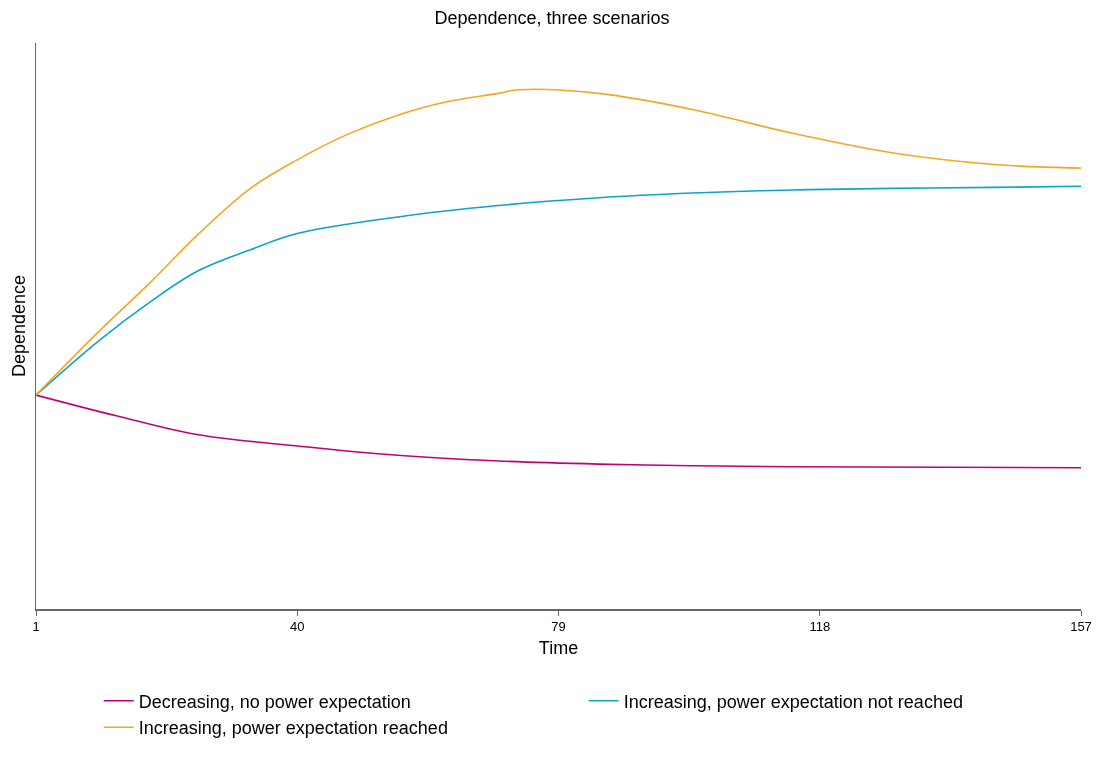  What do you see at coordinates (558, 647) in the screenshot?
I see `x-axis-title: Time` at bounding box center [558, 647].